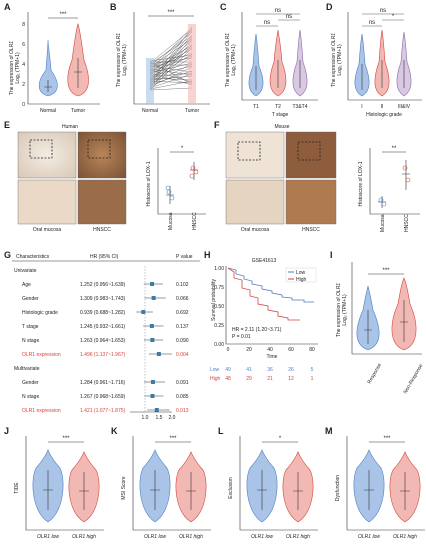 The image size is (426, 550). What do you see at coordinates (215, 370) in the screenshot?
I see `risk-label-low: Low` at bounding box center [215, 370].